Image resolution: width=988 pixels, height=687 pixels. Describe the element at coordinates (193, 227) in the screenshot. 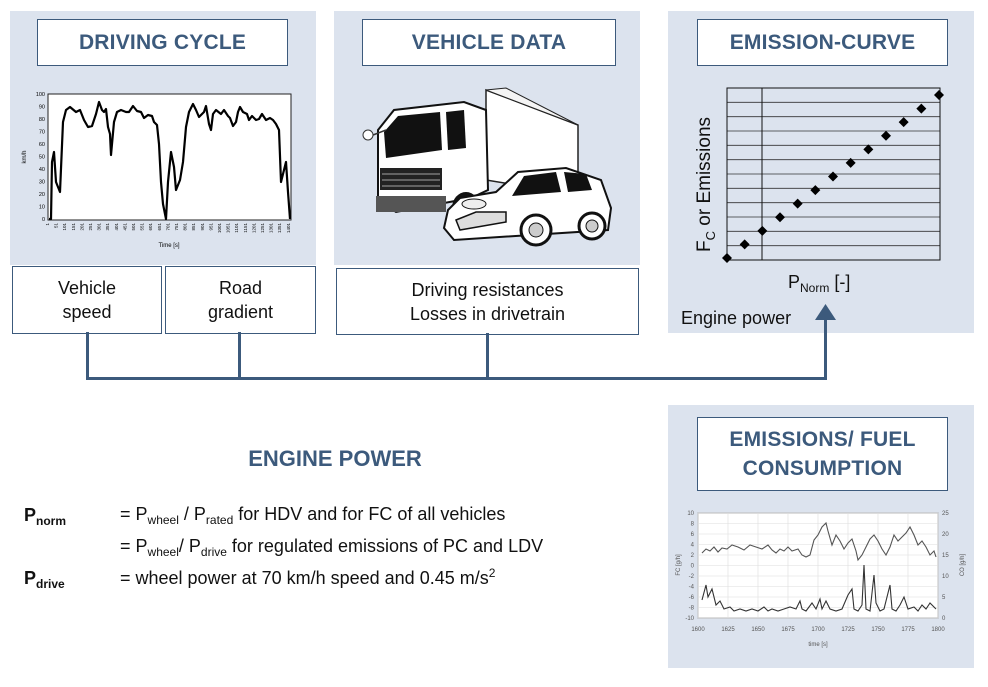

I see `dc-xtick-label: 851` at that location.